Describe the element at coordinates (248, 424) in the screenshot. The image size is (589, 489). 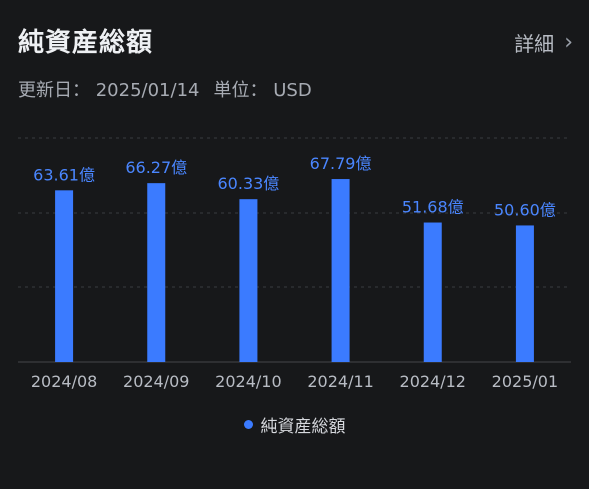
I see `legend-dot` at that location.